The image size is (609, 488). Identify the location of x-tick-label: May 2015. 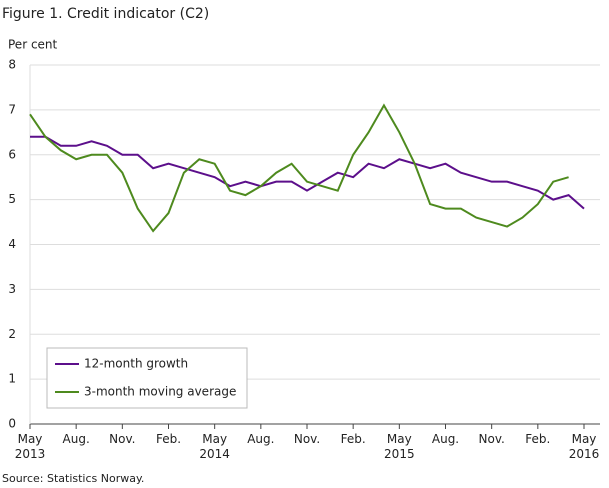
(399, 446).